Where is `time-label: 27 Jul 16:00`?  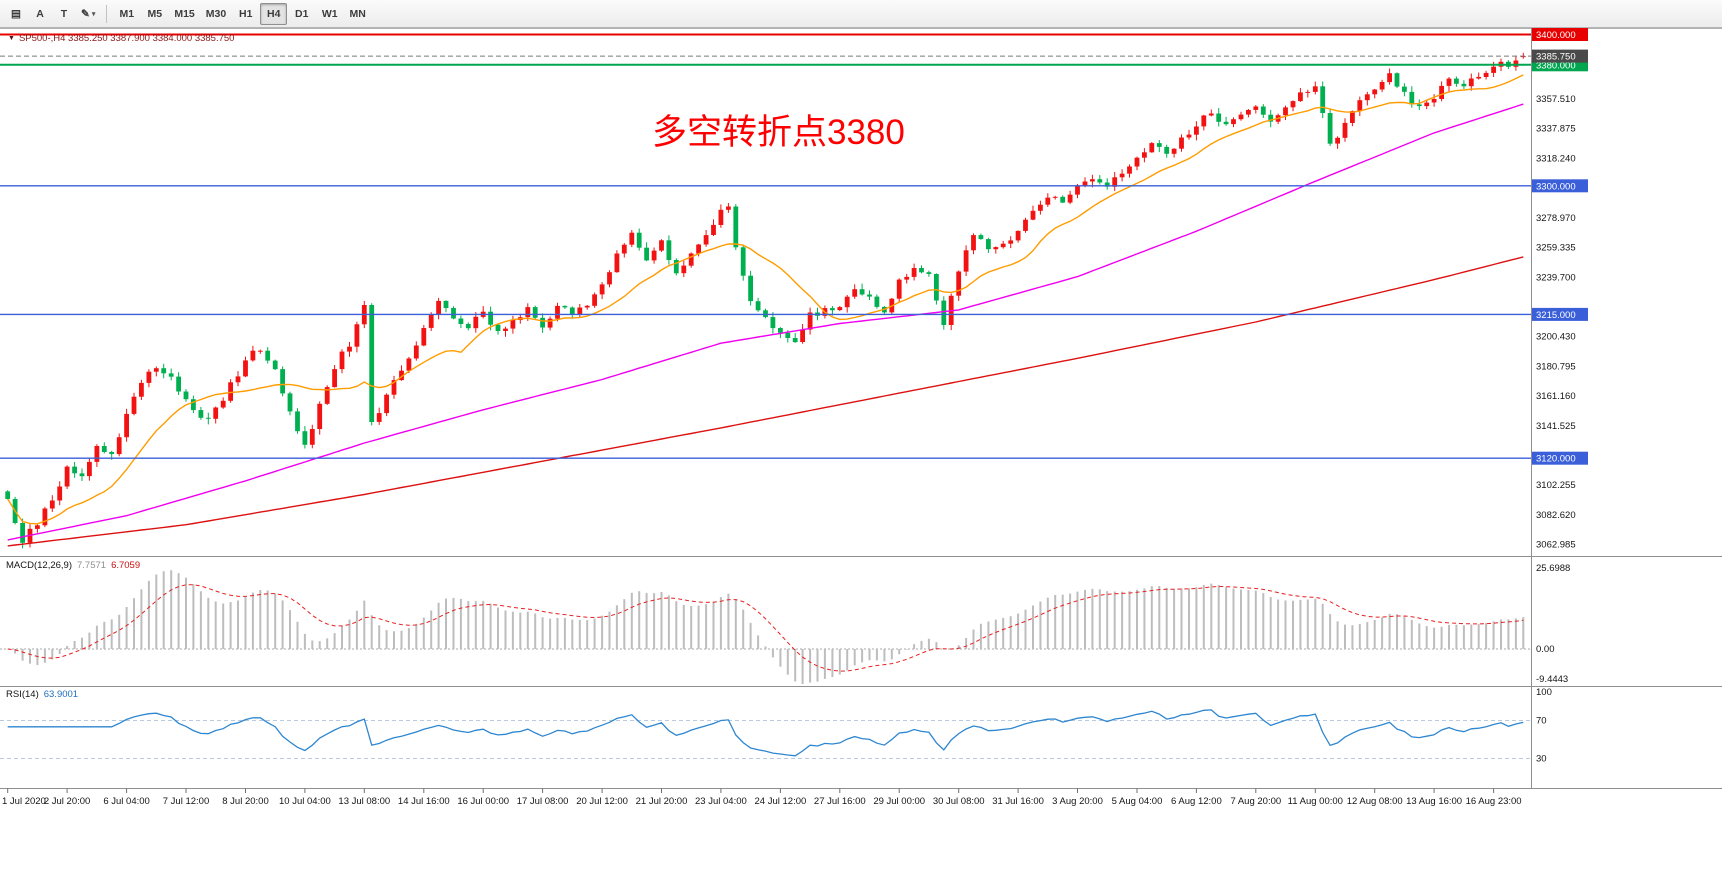 time-label: 27 Jul 16:00 is located at coordinates (840, 801).